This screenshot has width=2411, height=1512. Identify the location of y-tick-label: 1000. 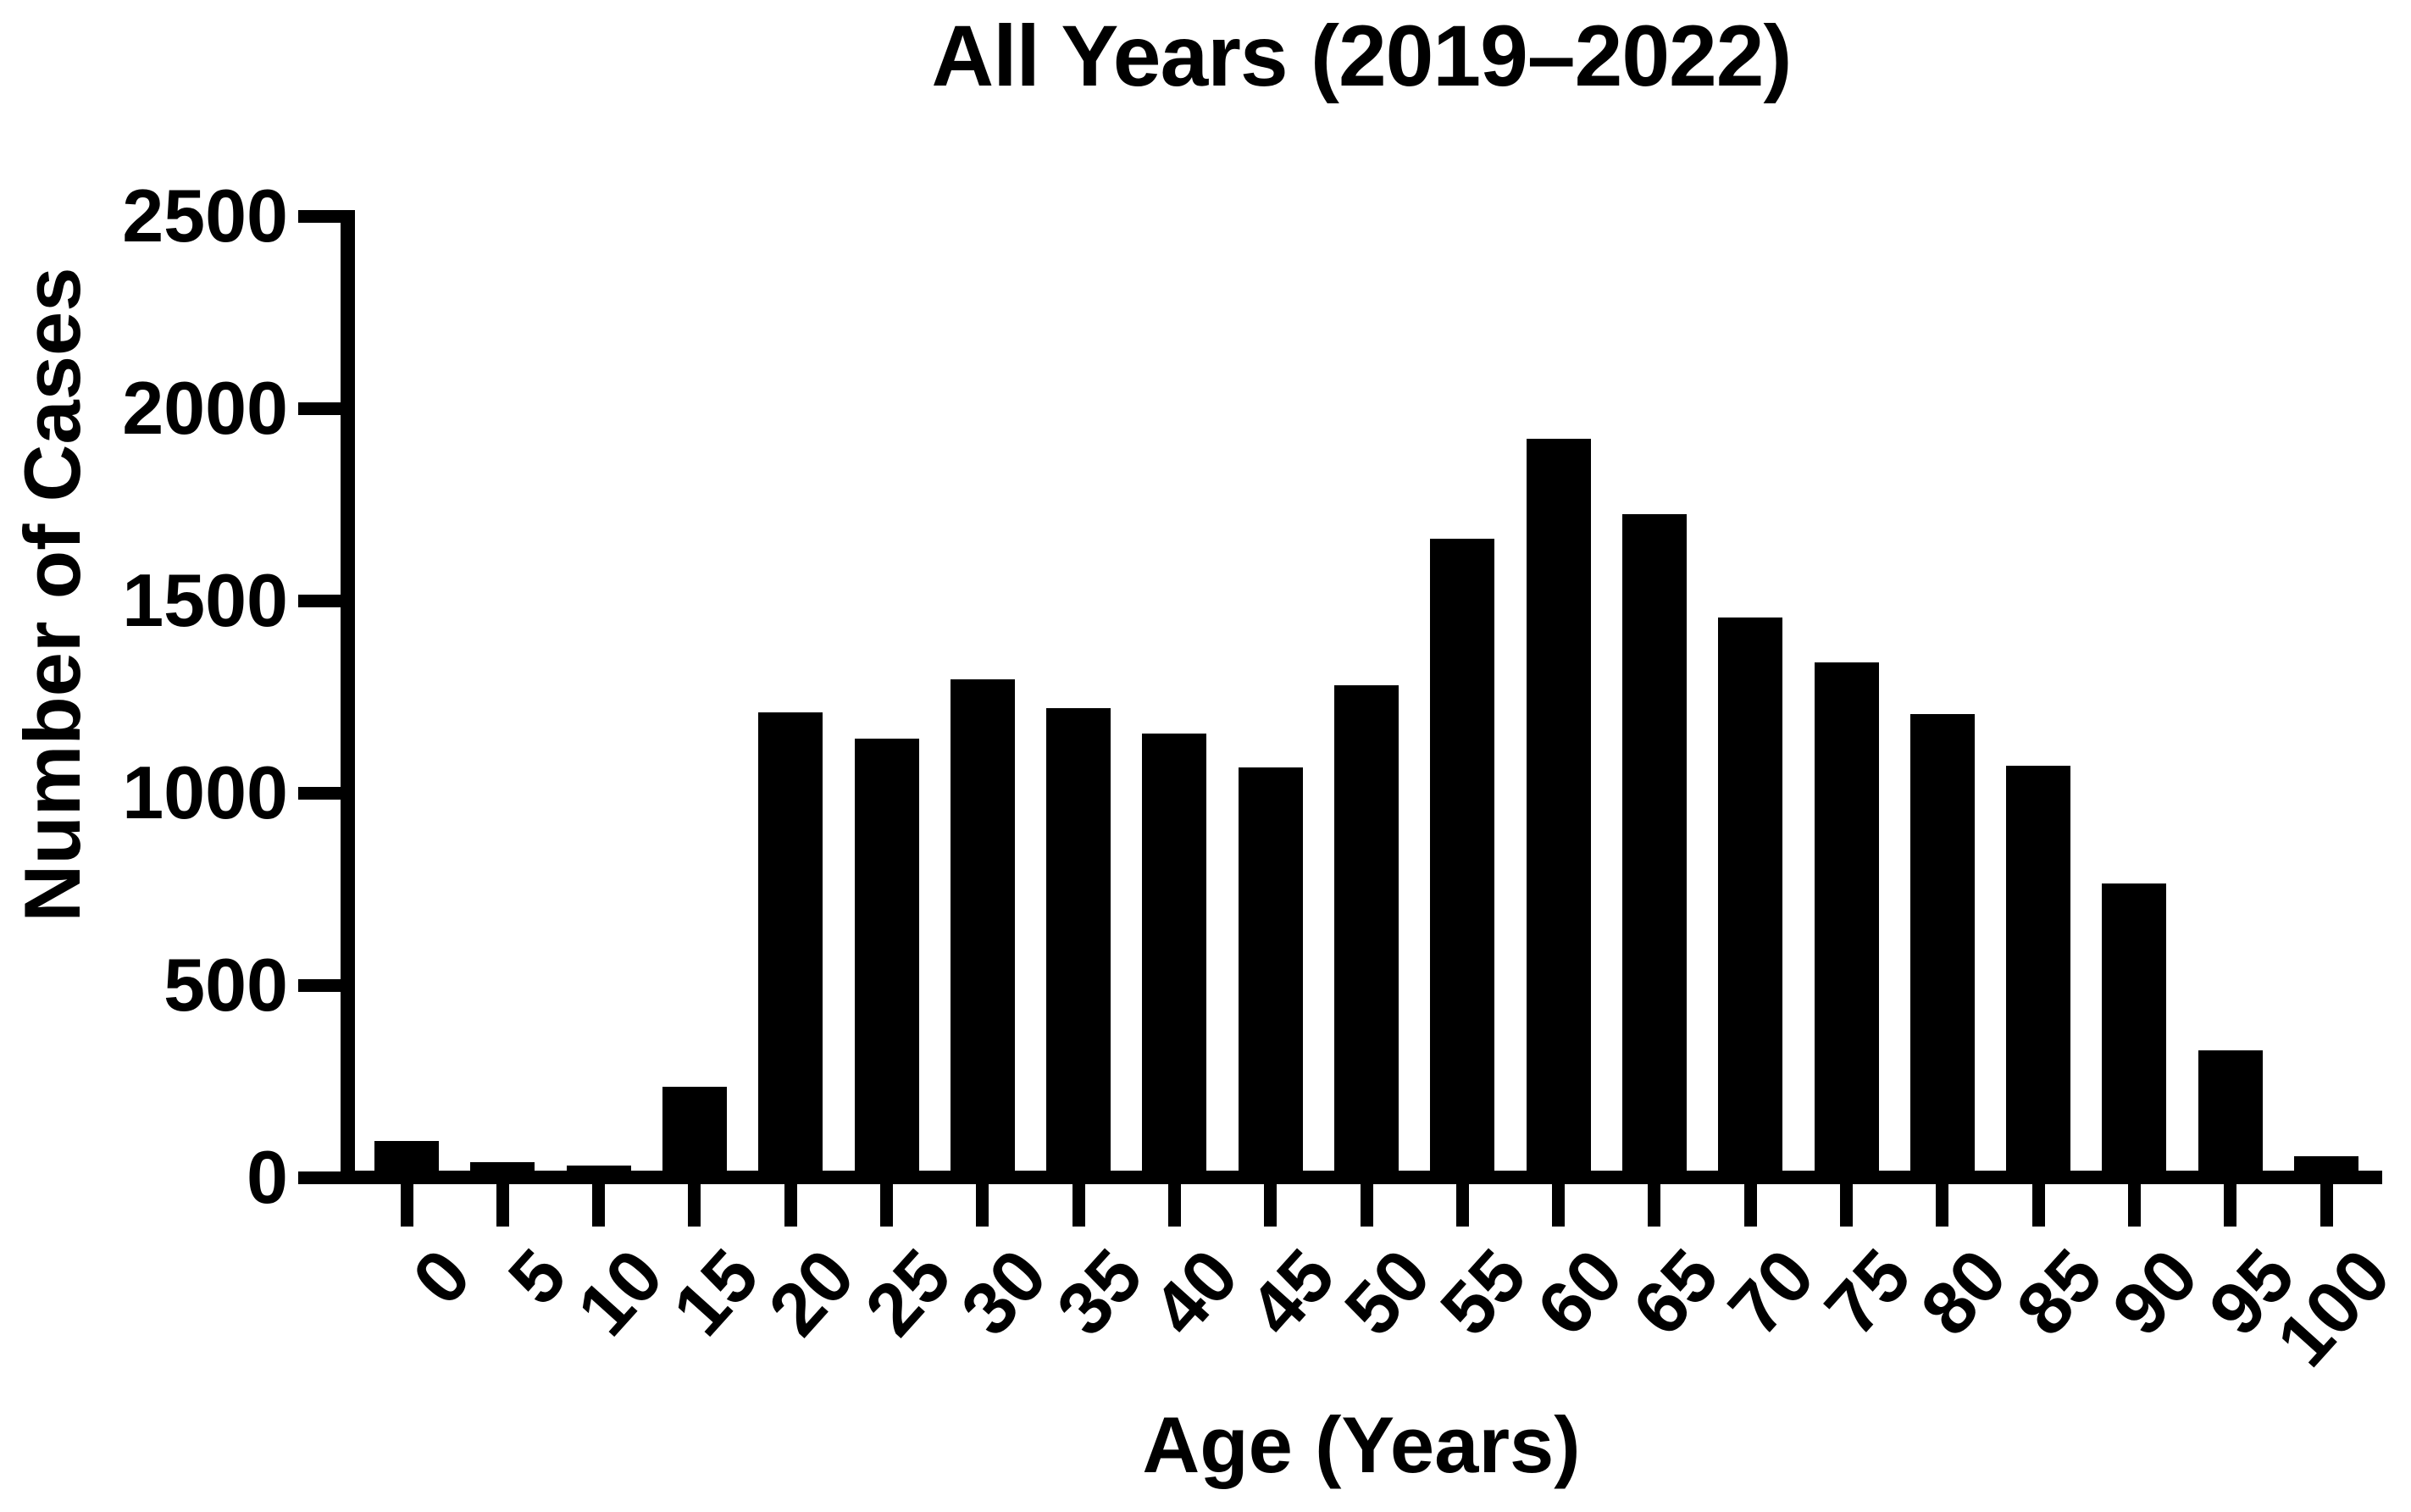
(205, 792).